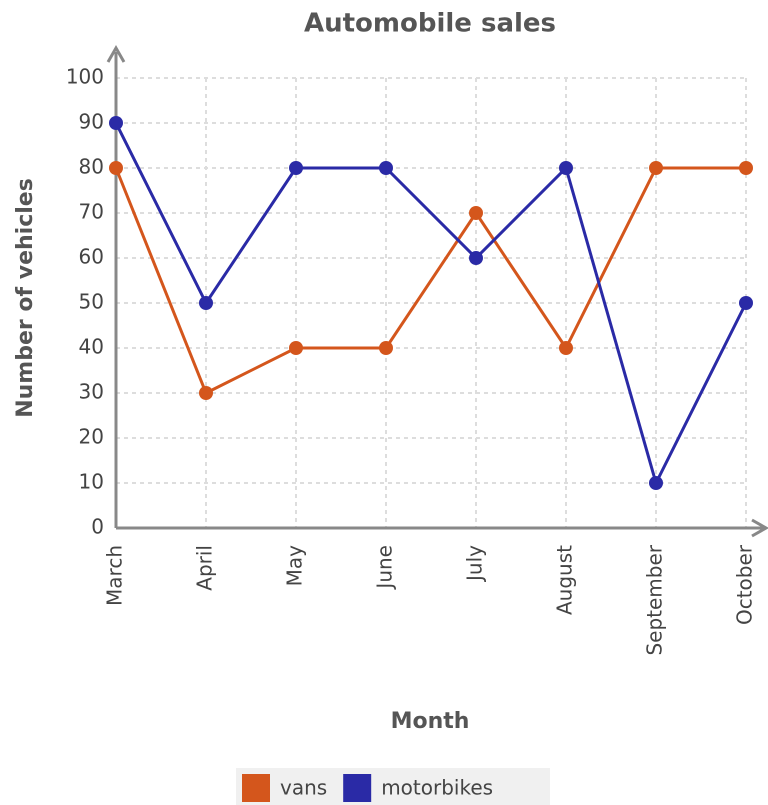 The height and width of the screenshot is (805, 768). What do you see at coordinates (115, 575) in the screenshot?
I see `x-tick-label: March` at bounding box center [115, 575].